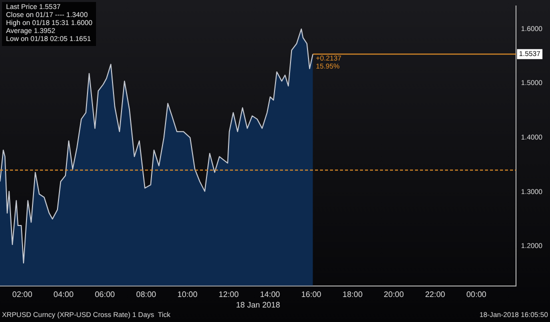 The height and width of the screenshot is (322, 550). I want to click on x-axis-title: 18 Jan 2018, so click(258, 305).